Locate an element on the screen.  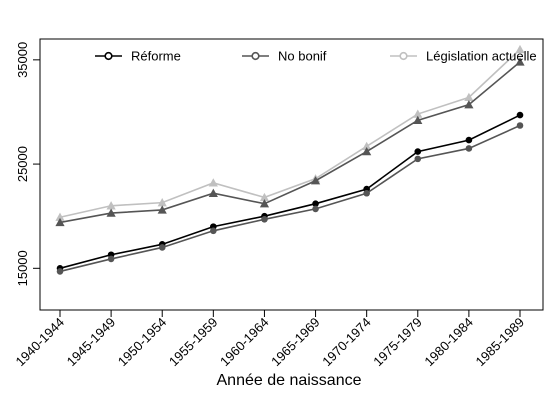
legend-entry: Législation actuelle is located at coordinates (463, 56).